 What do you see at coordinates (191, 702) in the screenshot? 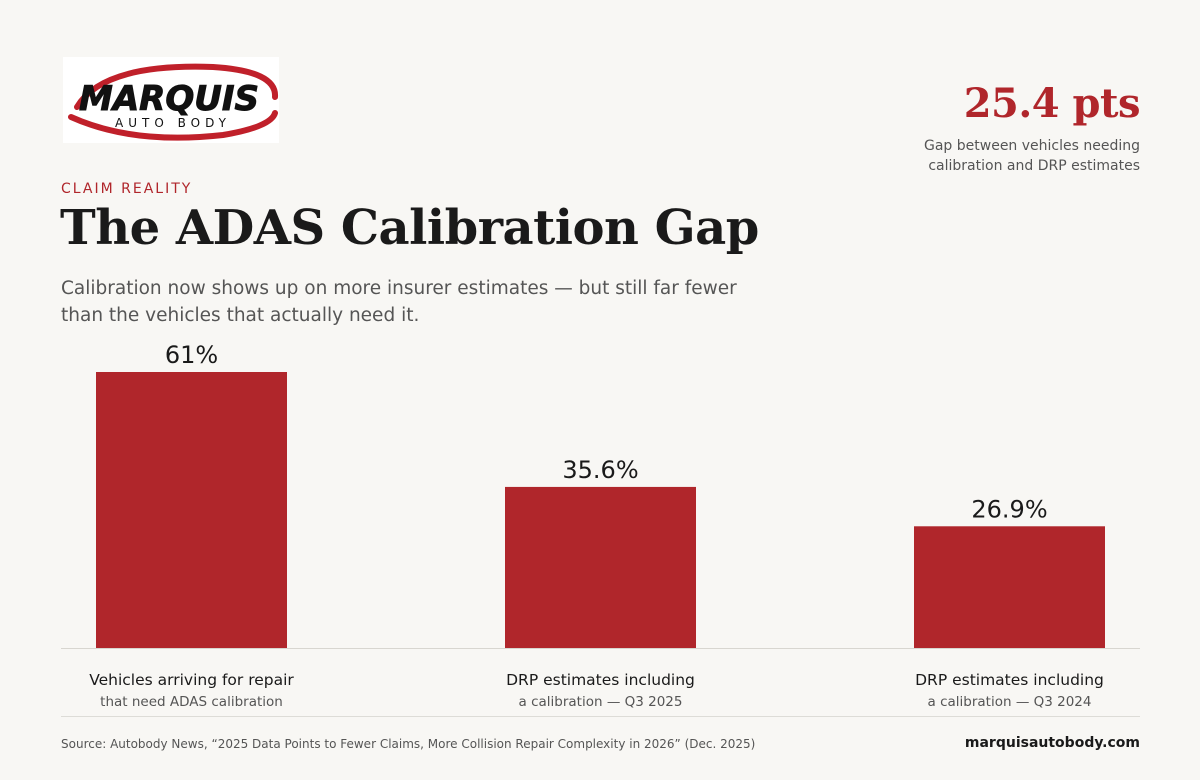
I see `category-sublabel: that need ADAS calibration` at bounding box center [191, 702].